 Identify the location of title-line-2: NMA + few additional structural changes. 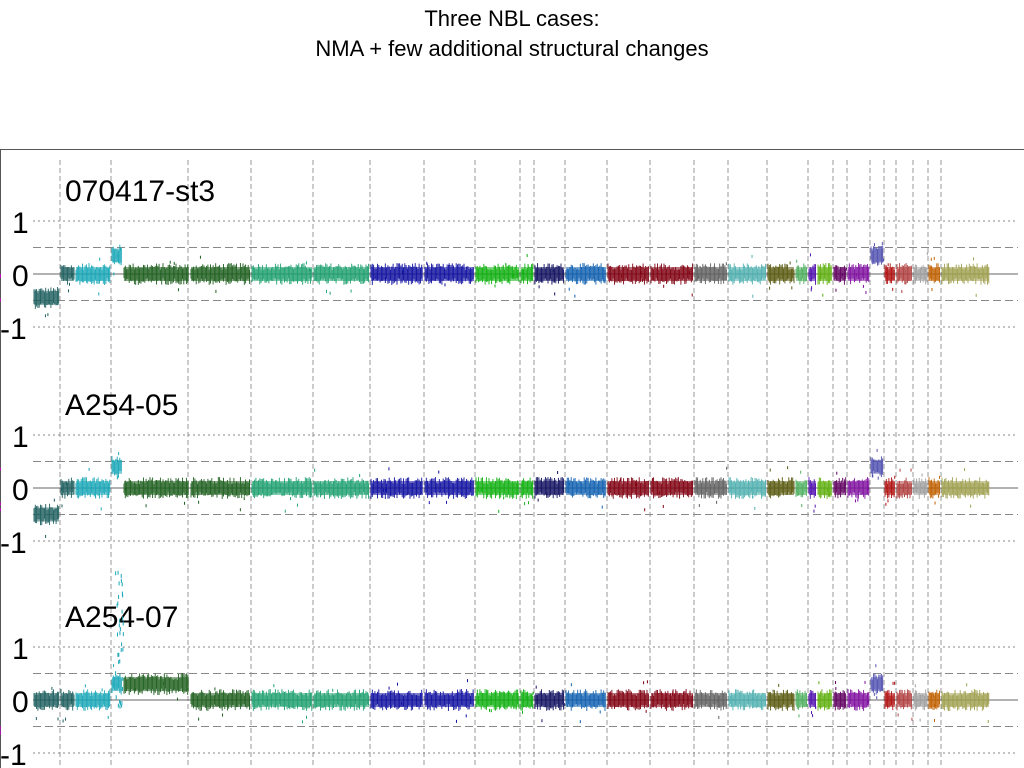
(512, 48).